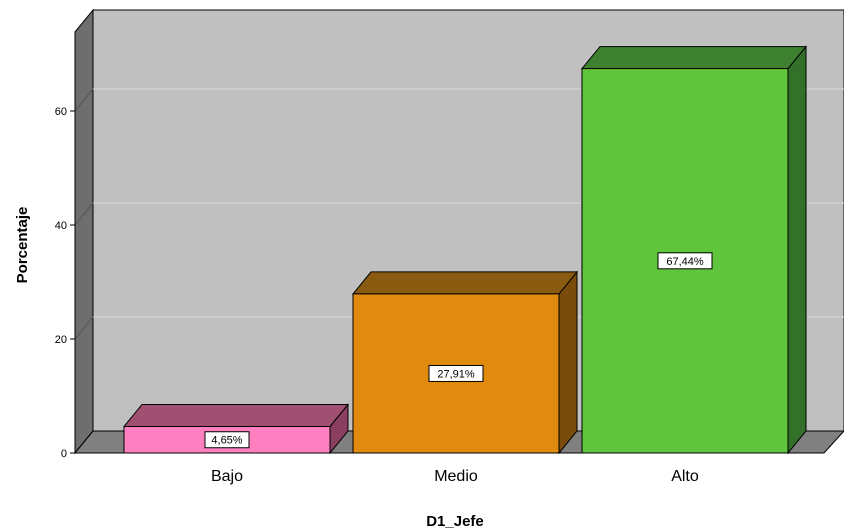 The width and height of the screenshot is (844, 531). Describe the element at coordinates (61, 112) in the screenshot. I see `y-tick-label-3: 60` at that location.